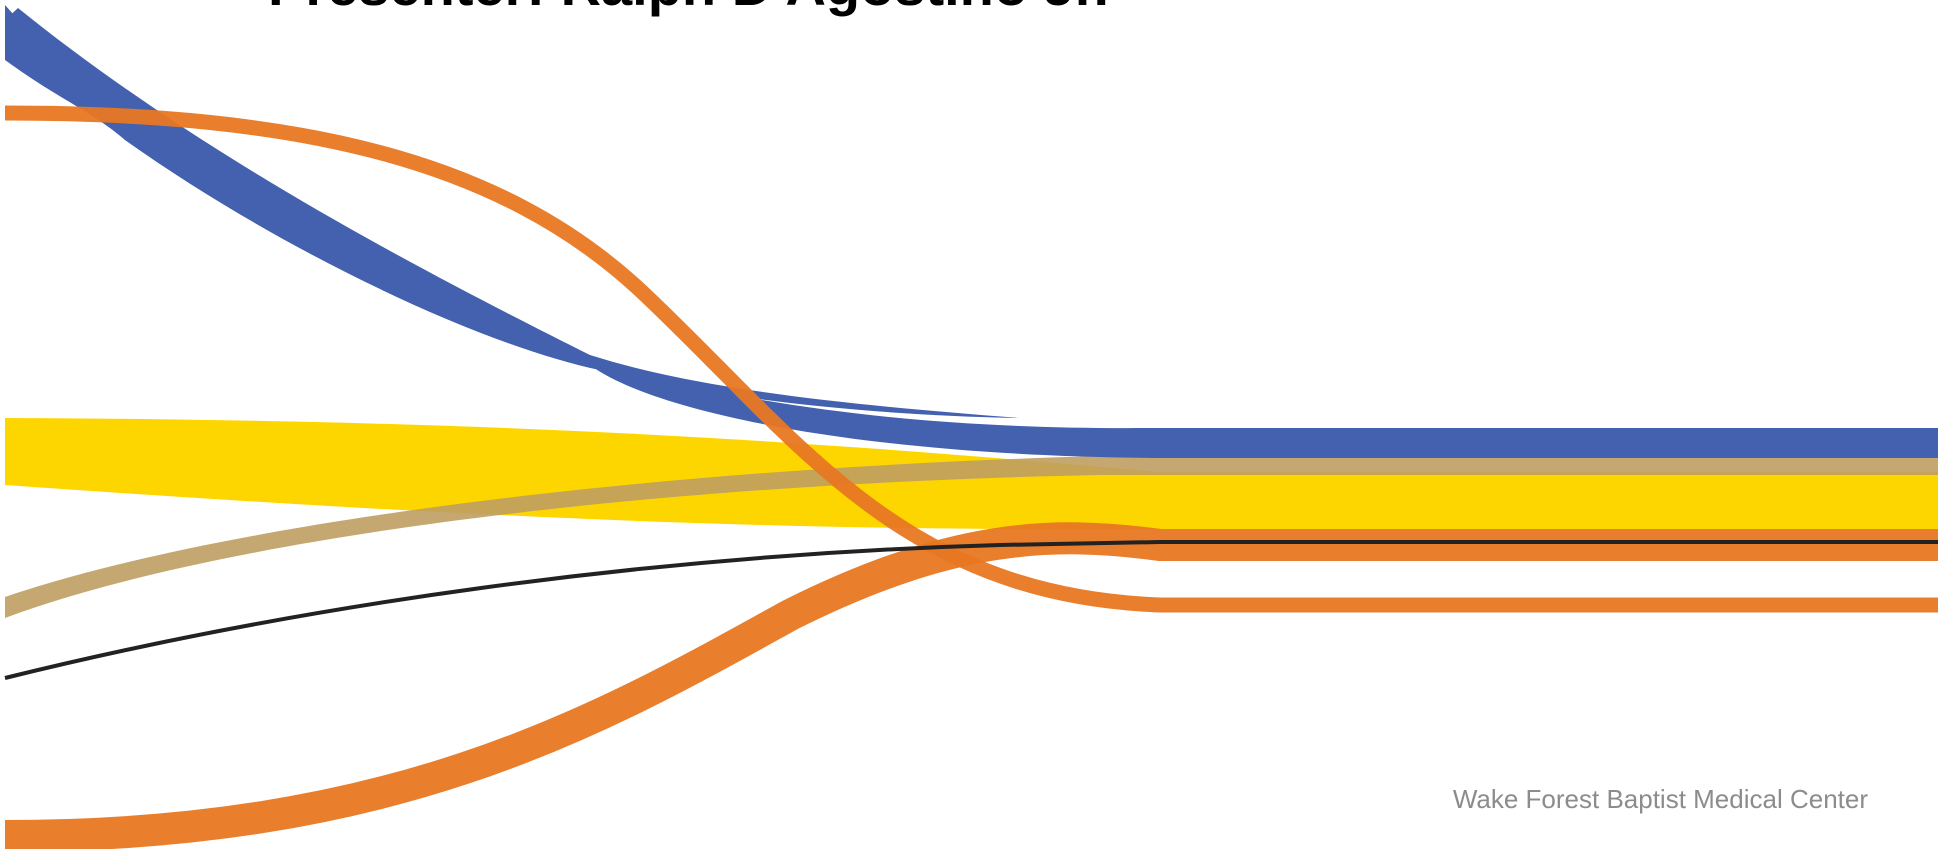  I want to click on footer-organization: Wake Forest Baptist Medical Center, so click(1660, 799).